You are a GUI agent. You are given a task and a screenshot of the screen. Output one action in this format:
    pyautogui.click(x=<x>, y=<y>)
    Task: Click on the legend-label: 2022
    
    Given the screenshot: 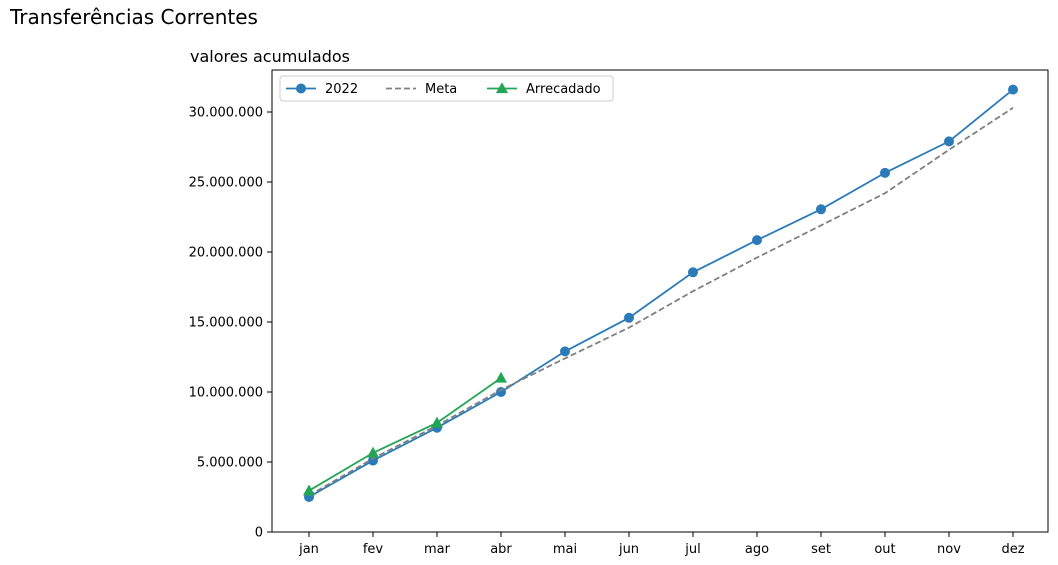 What is the action you would take?
    pyautogui.click(x=341, y=89)
    